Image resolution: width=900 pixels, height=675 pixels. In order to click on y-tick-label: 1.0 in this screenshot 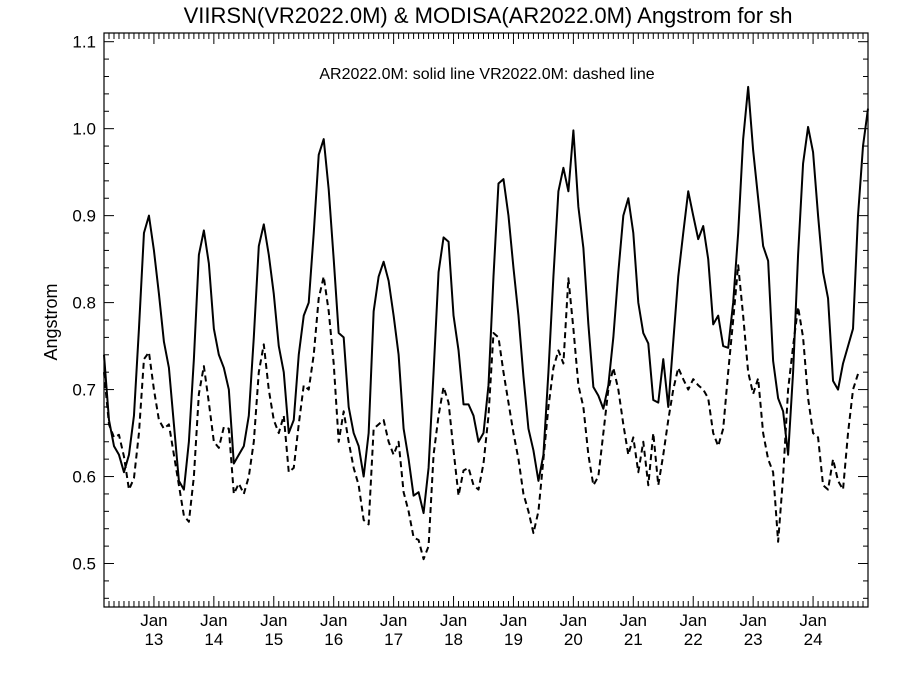, I will do `click(84, 129)`.